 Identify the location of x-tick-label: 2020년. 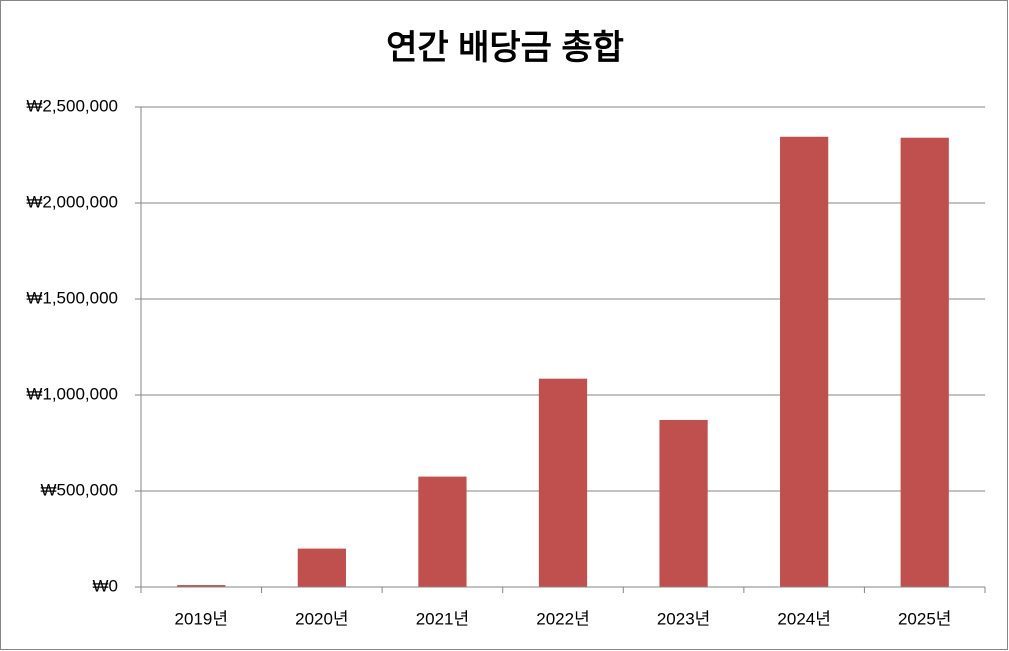
(321, 618).